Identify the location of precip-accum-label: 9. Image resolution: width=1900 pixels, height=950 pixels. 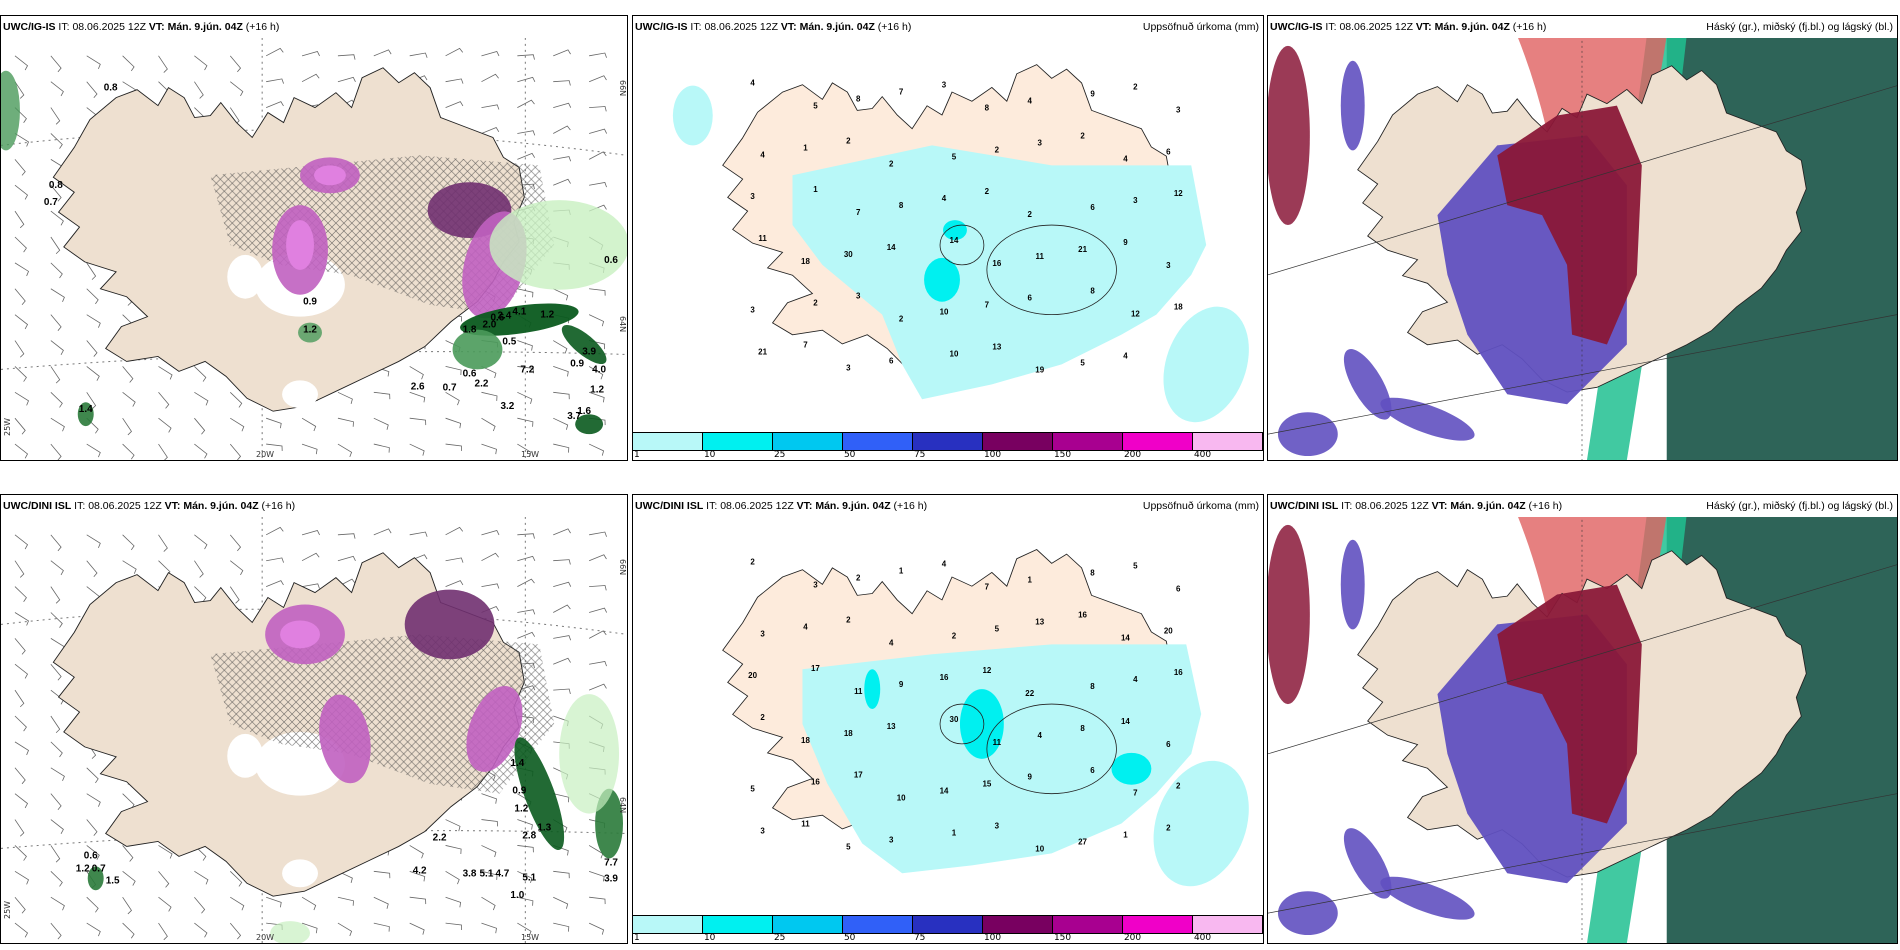
(1030, 777).